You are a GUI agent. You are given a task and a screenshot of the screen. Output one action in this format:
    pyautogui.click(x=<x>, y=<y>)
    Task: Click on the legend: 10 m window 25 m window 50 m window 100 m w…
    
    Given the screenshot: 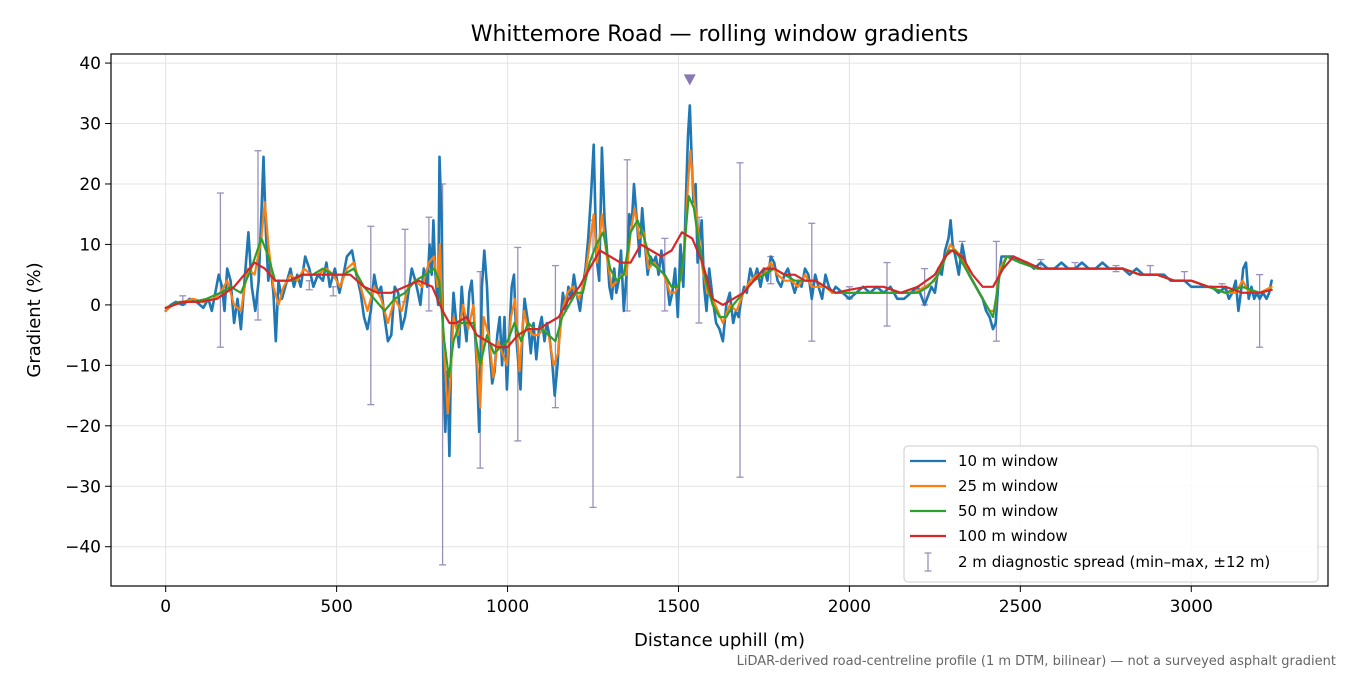 What is the action you would take?
    pyautogui.click(x=1111, y=514)
    